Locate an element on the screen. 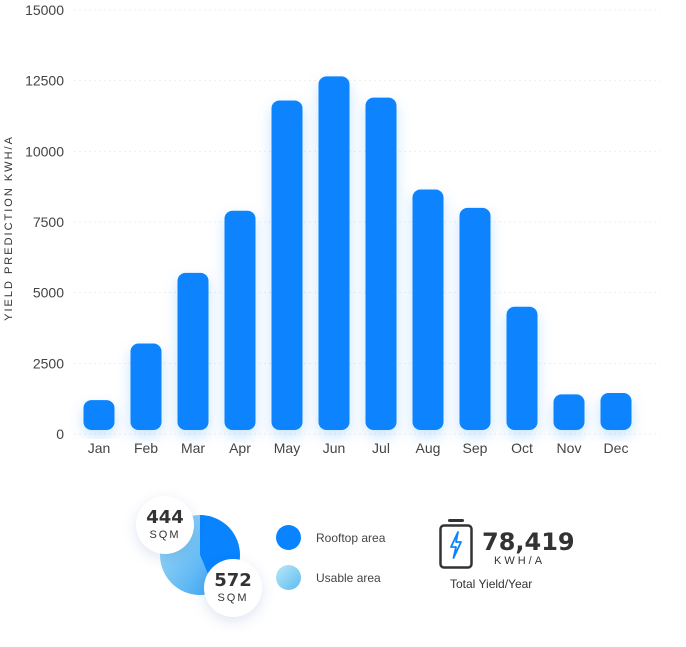 This screenshot has height=647, width=686. bar-mar is located at coordinates (193, 351).